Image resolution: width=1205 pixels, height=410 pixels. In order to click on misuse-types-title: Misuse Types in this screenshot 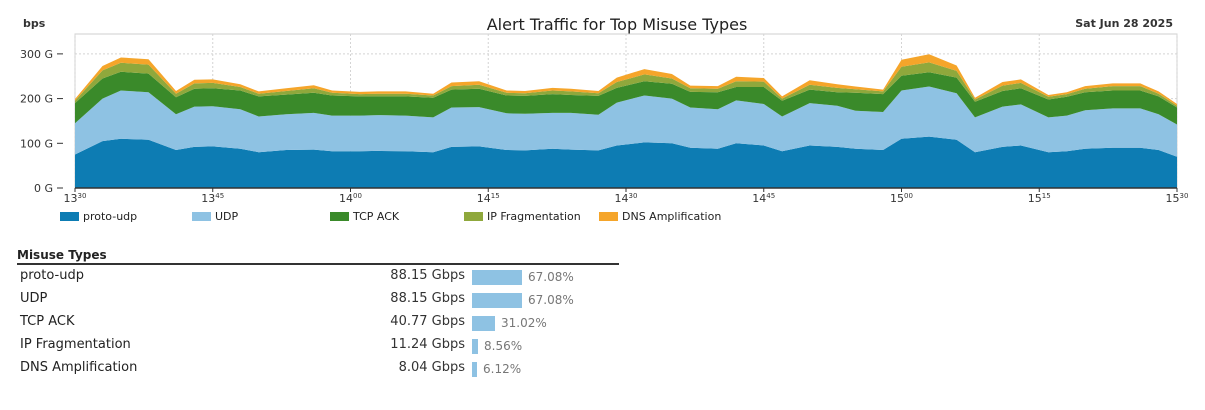, I will do `click(318, 256)`.